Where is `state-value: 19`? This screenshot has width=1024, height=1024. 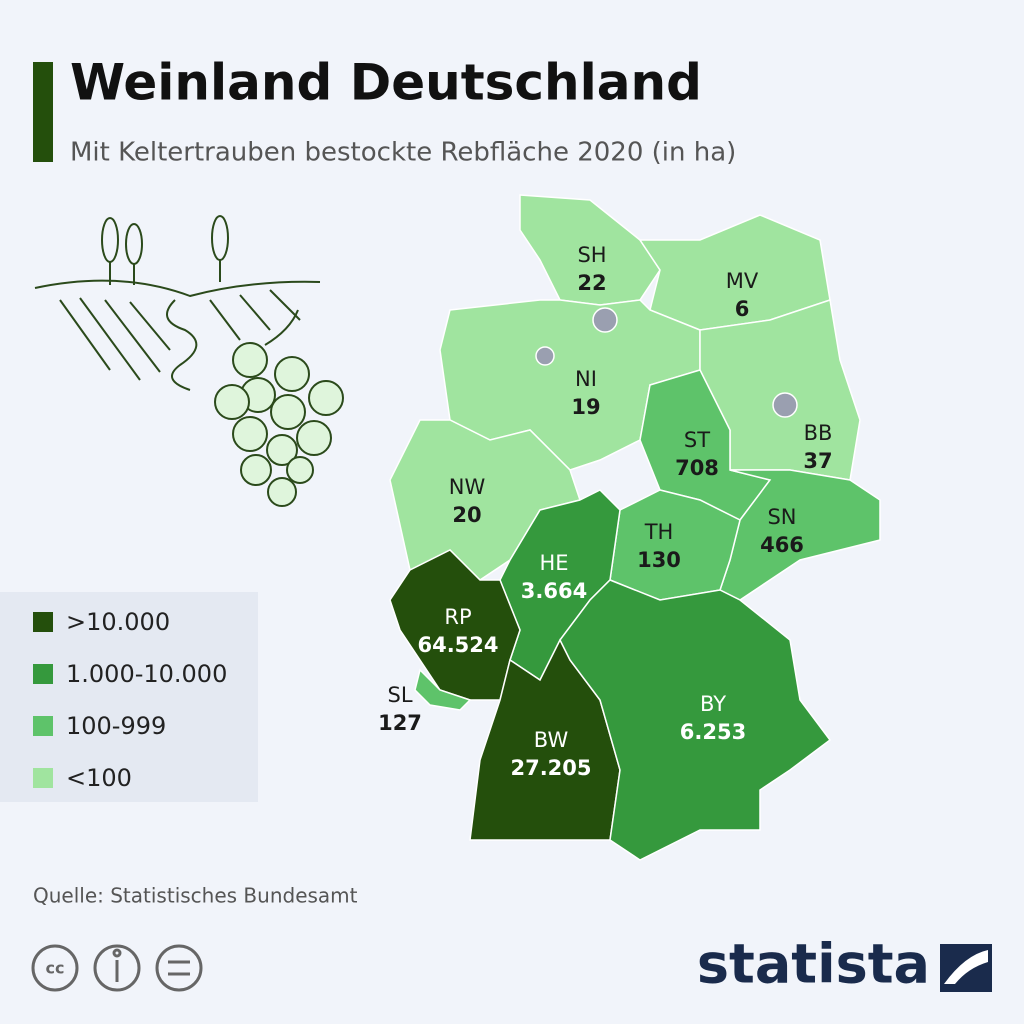 state-value: 19 is located at coordinates (585, 407).